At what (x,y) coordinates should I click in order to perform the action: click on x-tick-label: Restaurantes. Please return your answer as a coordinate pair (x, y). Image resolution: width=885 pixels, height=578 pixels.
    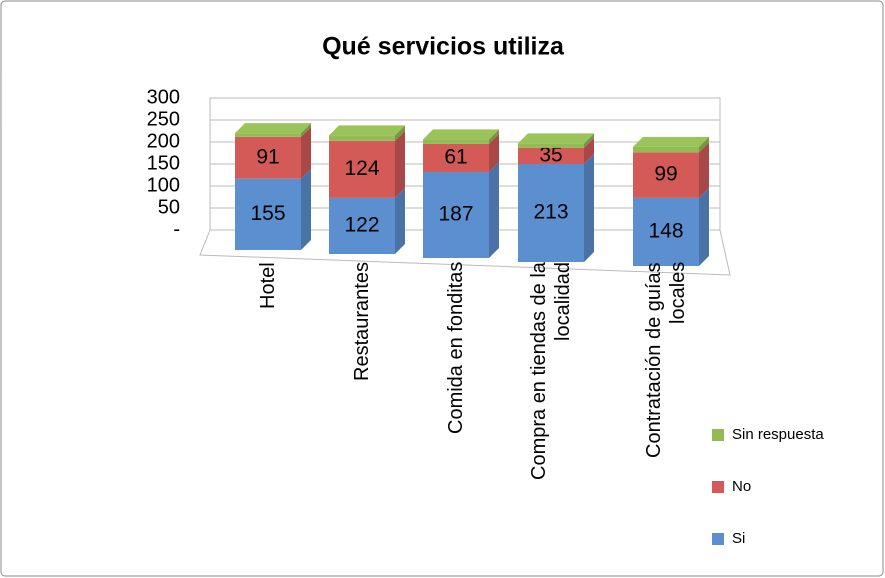
    Looking at the image, I should click on (362, 321).